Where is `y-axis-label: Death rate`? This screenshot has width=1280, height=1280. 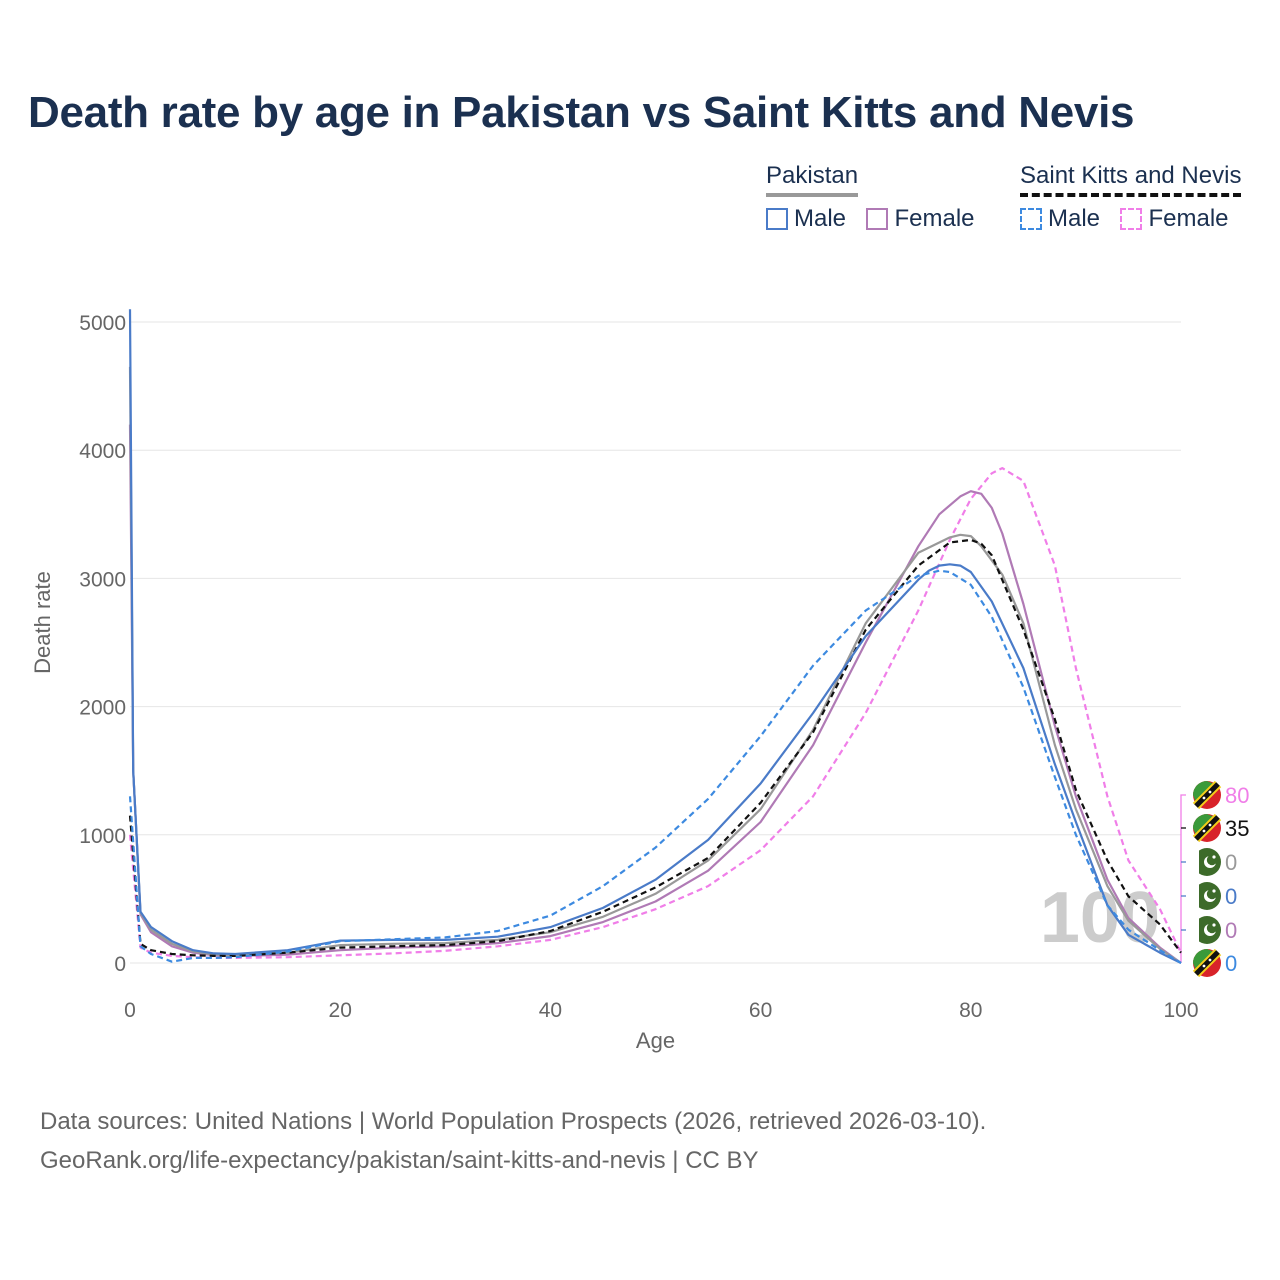
y-axis-label: Death rate is located at coordinates (42, 622).